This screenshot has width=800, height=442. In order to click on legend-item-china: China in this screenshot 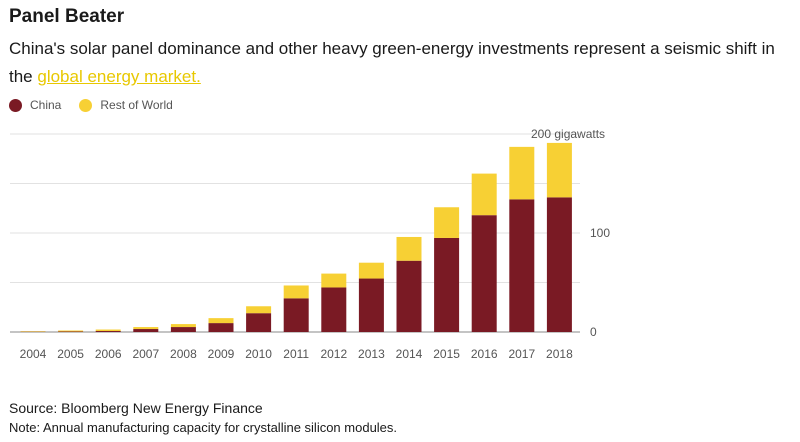, I will do `click(35, 105)`.